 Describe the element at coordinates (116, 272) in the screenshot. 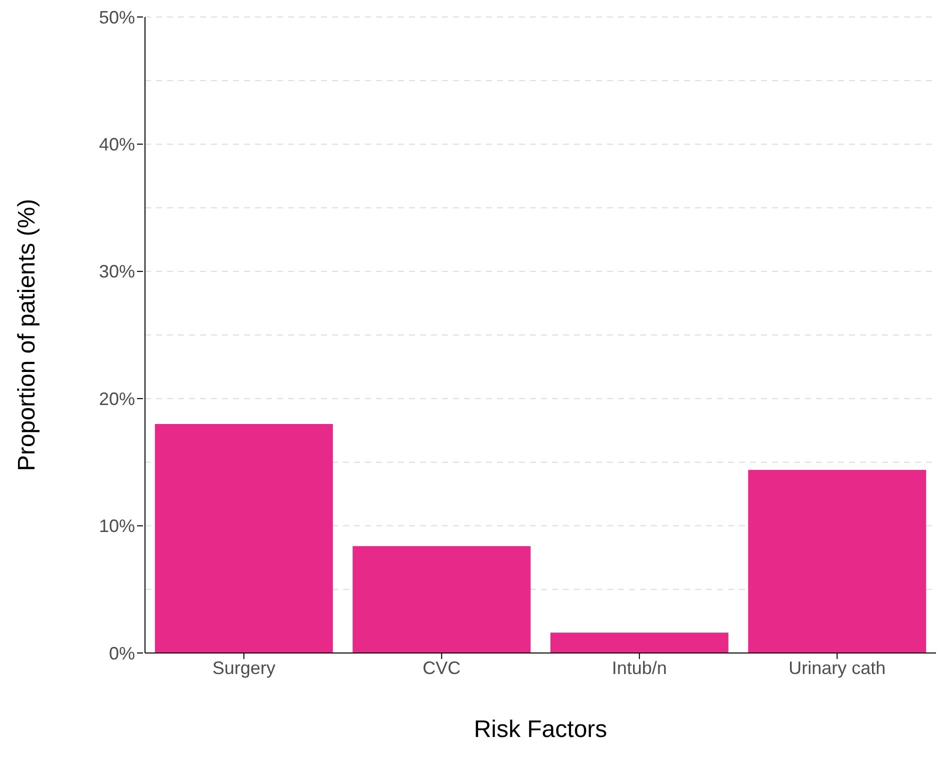

I see `y-tick-label: 30%` at that location.